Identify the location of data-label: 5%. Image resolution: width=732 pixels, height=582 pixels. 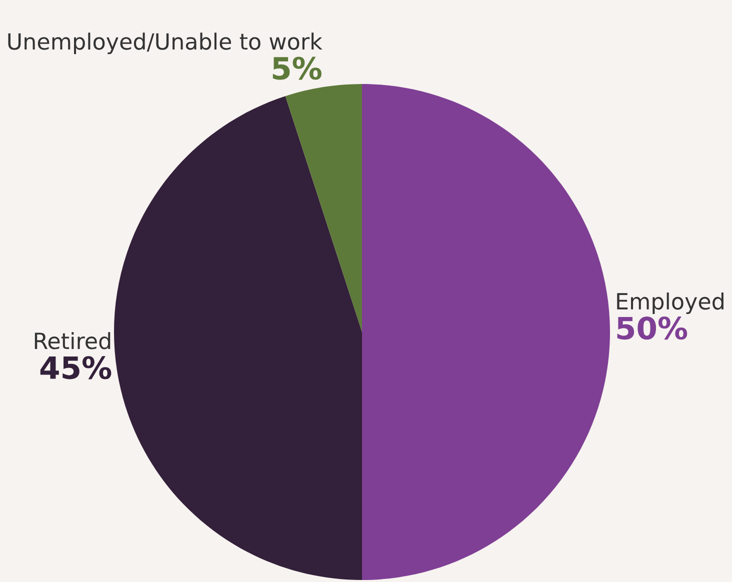
(297, 68).